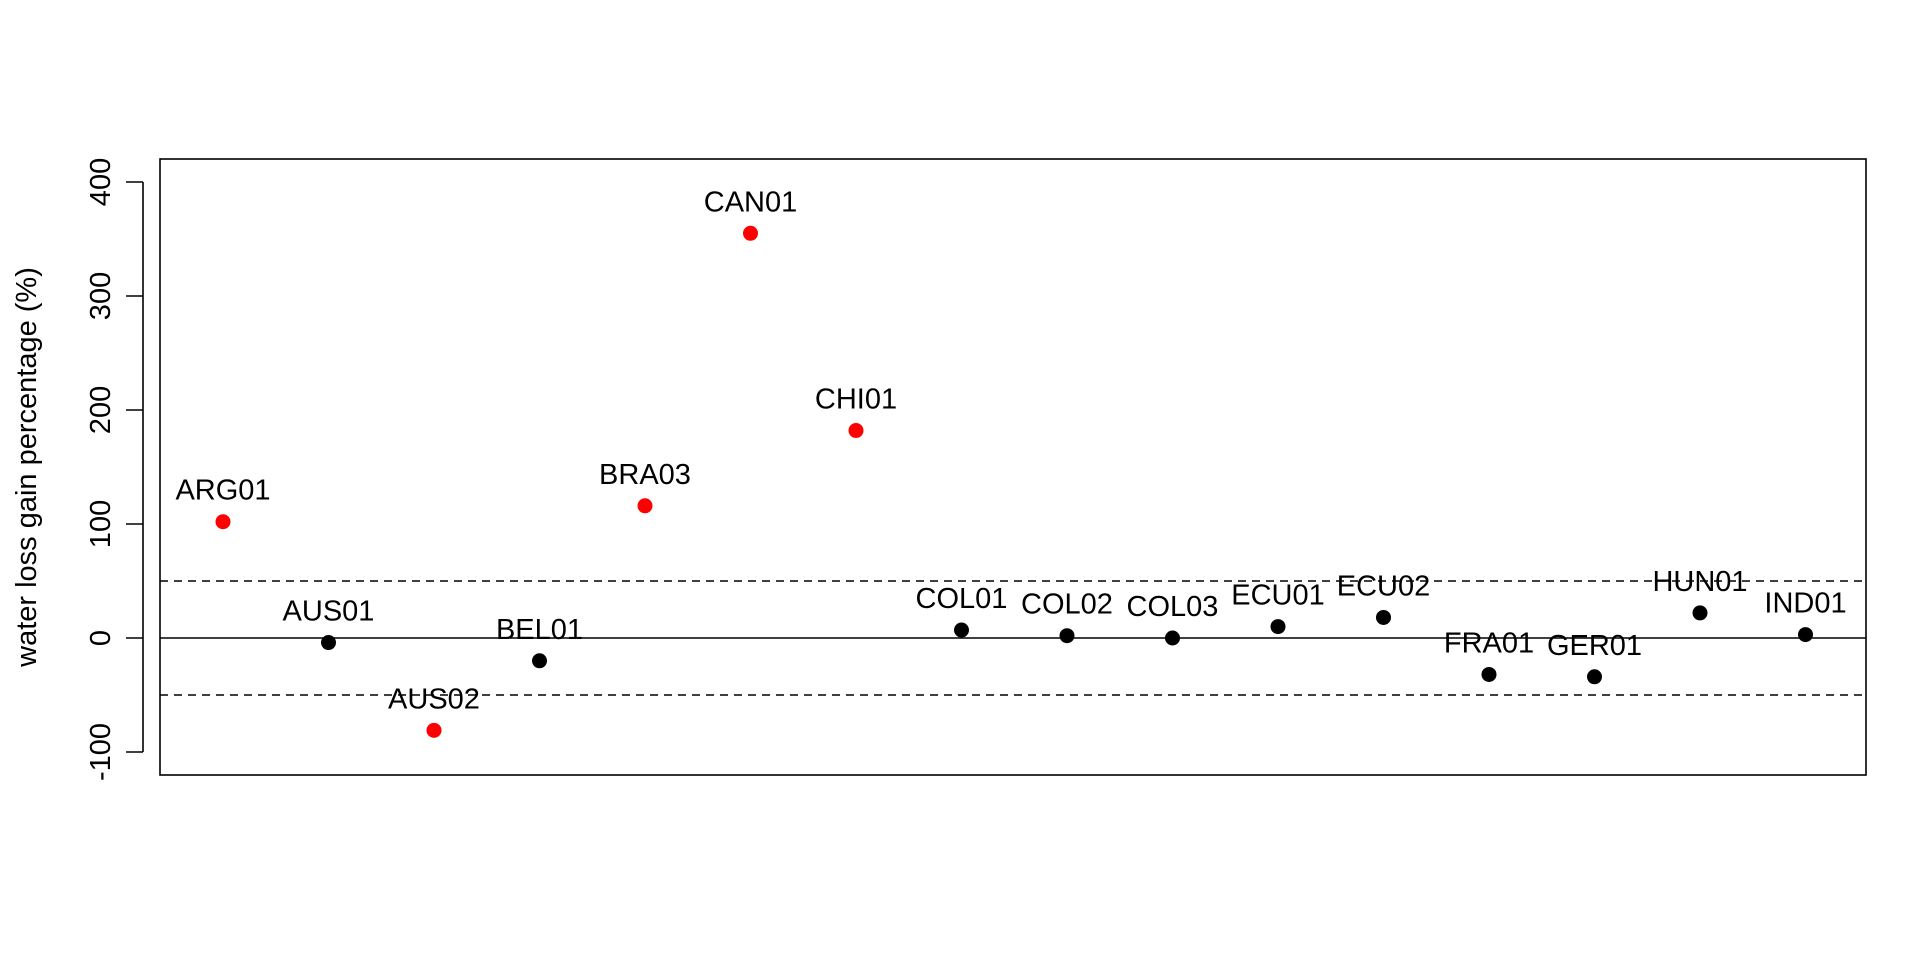 The height and width of the screenshot is (960, 1920). What do you see at coordinates (1594, 646) in the screenshot?
I see `data-point-label: GER01` at bounding box center [1594, 646].